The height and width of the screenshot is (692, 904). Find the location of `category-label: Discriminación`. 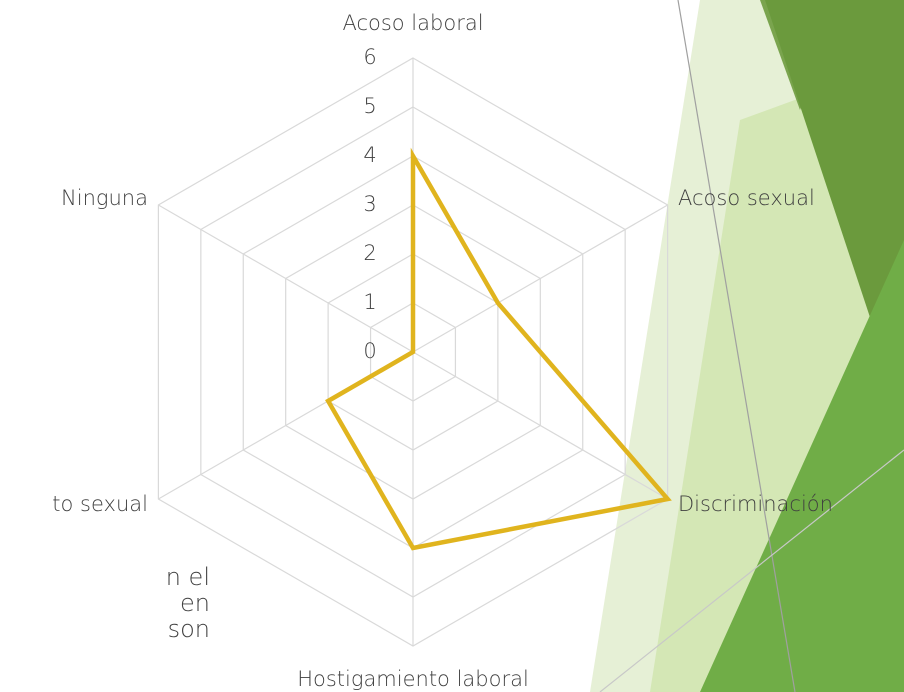

category-label: Discriminación is located at coordinates (755, 504).